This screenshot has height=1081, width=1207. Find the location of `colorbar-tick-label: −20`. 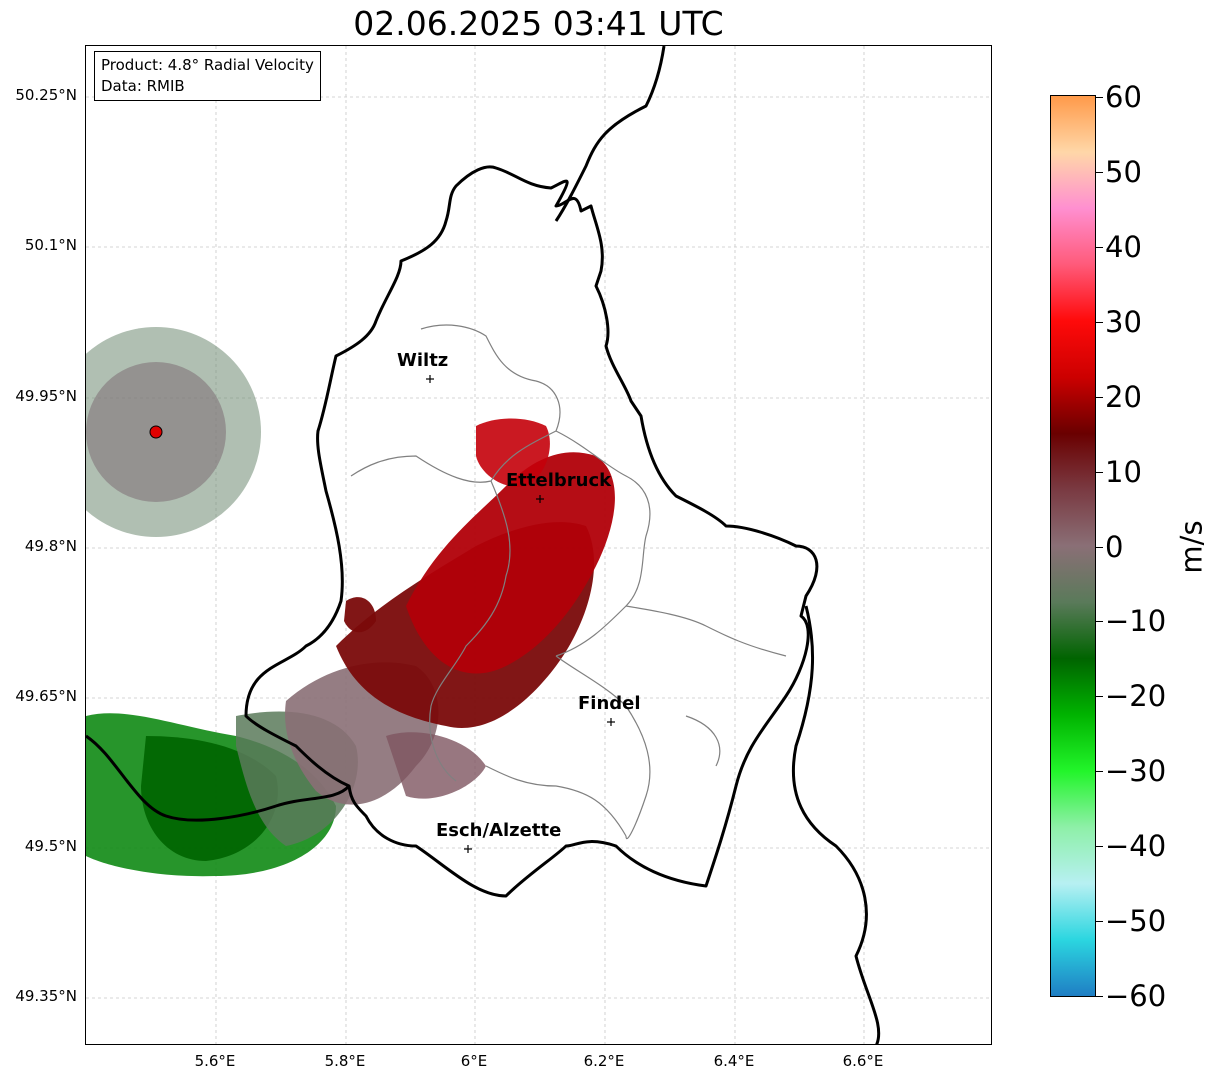

colorbar-tick-label: −20 is located at coordinates (1136, 696).